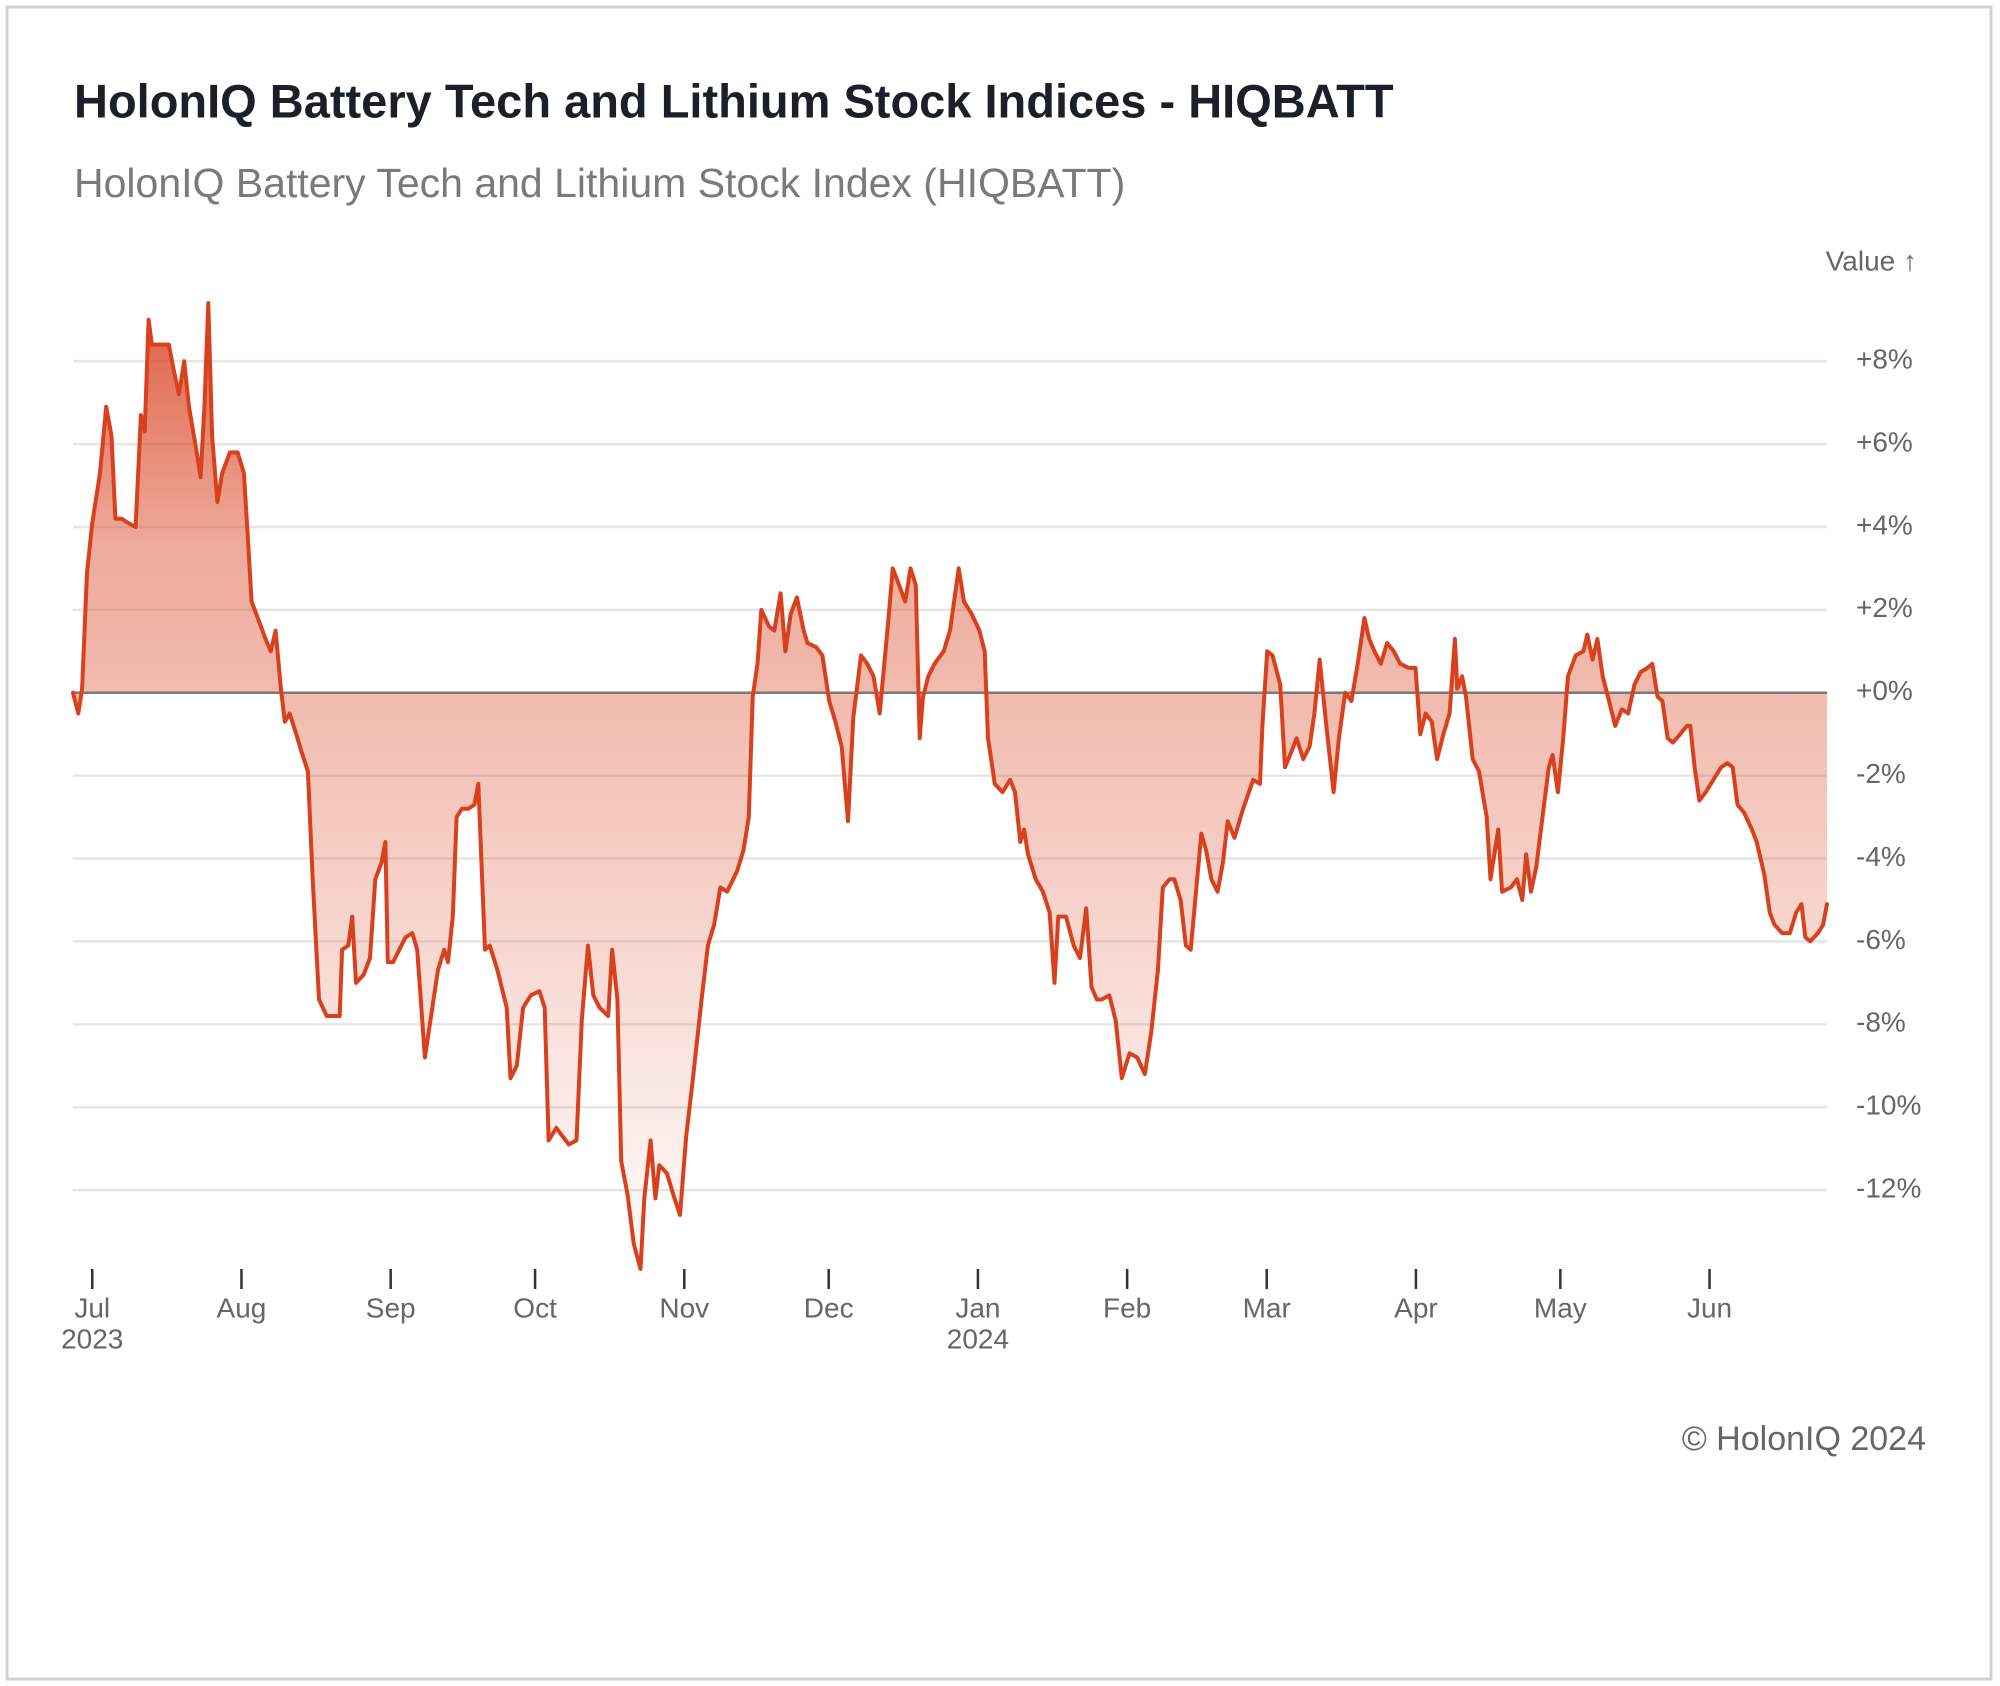 This screenshot has height=1686, width=2000. Describe the element at coordinates (535, 1307) in the screenshot. I see `x-tick-label: Oct` at that location.